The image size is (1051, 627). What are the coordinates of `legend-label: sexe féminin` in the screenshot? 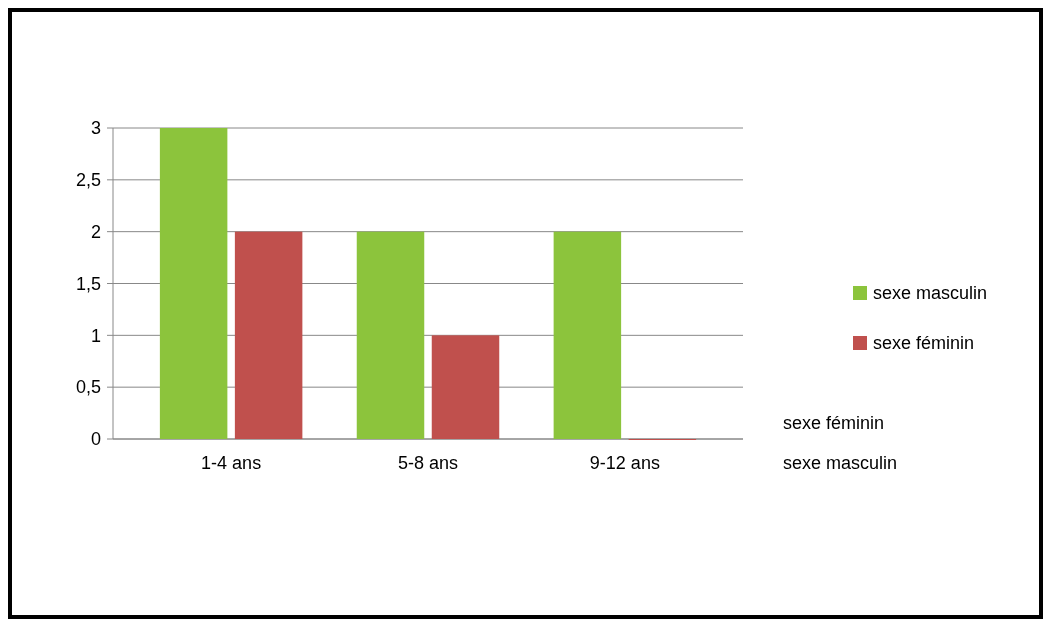 It's located at (924, 343).